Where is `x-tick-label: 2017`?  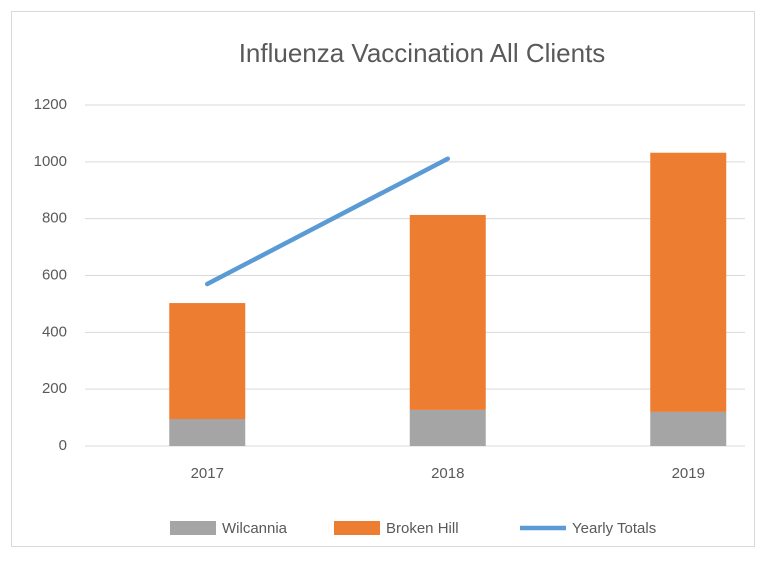
x-tick-label: 2017 is located at coordinates (207, 473).